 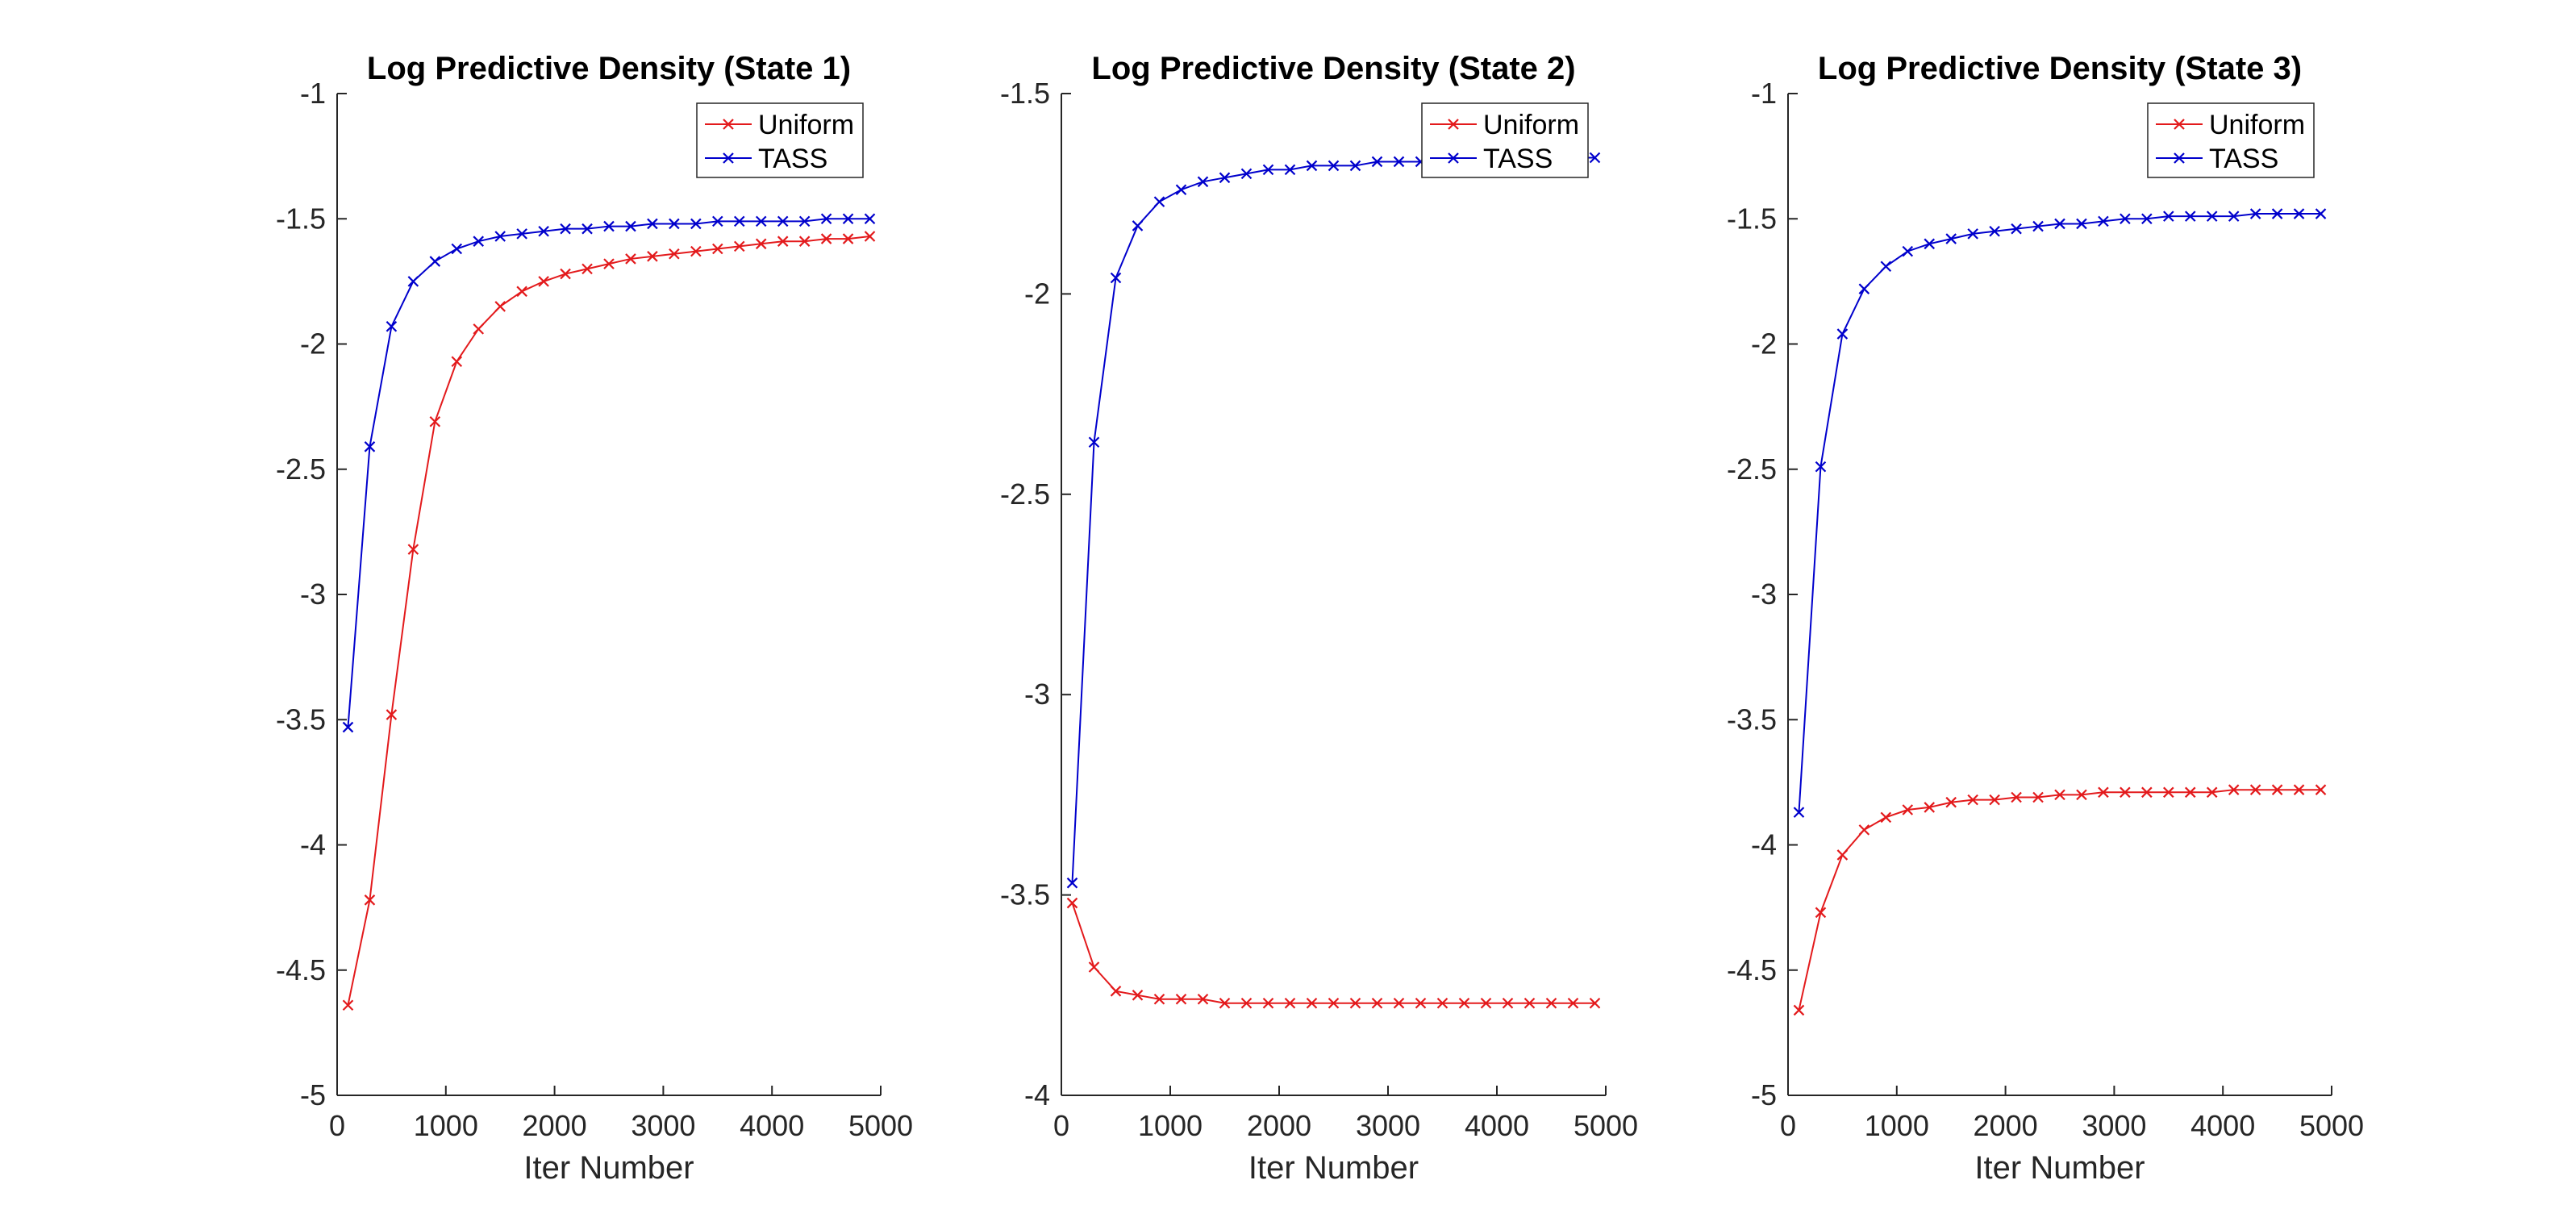 What do you see at coordinates (772, 1125) in the screenshot?
I see `x-tick-label: 4000` at bounding box center [772, 1125].